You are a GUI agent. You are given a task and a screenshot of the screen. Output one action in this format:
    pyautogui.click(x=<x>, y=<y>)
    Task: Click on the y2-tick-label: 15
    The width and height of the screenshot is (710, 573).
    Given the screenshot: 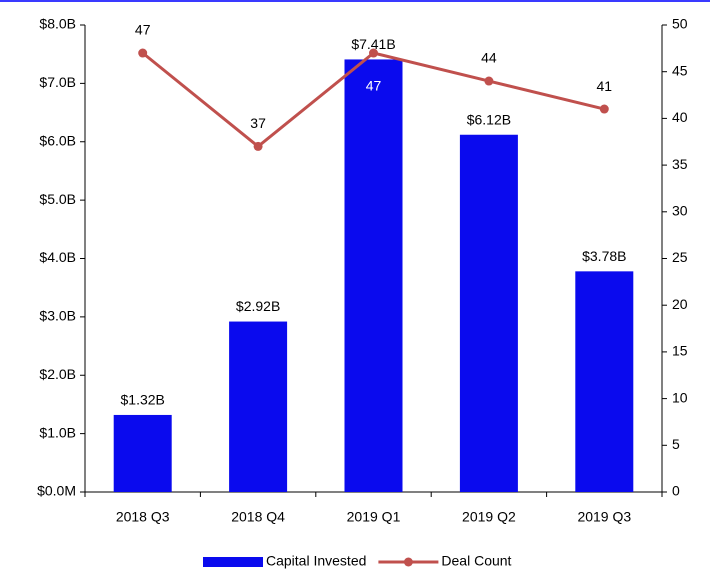 What is the action you would take?
    pyautogui.click(x=680, y=351)
    